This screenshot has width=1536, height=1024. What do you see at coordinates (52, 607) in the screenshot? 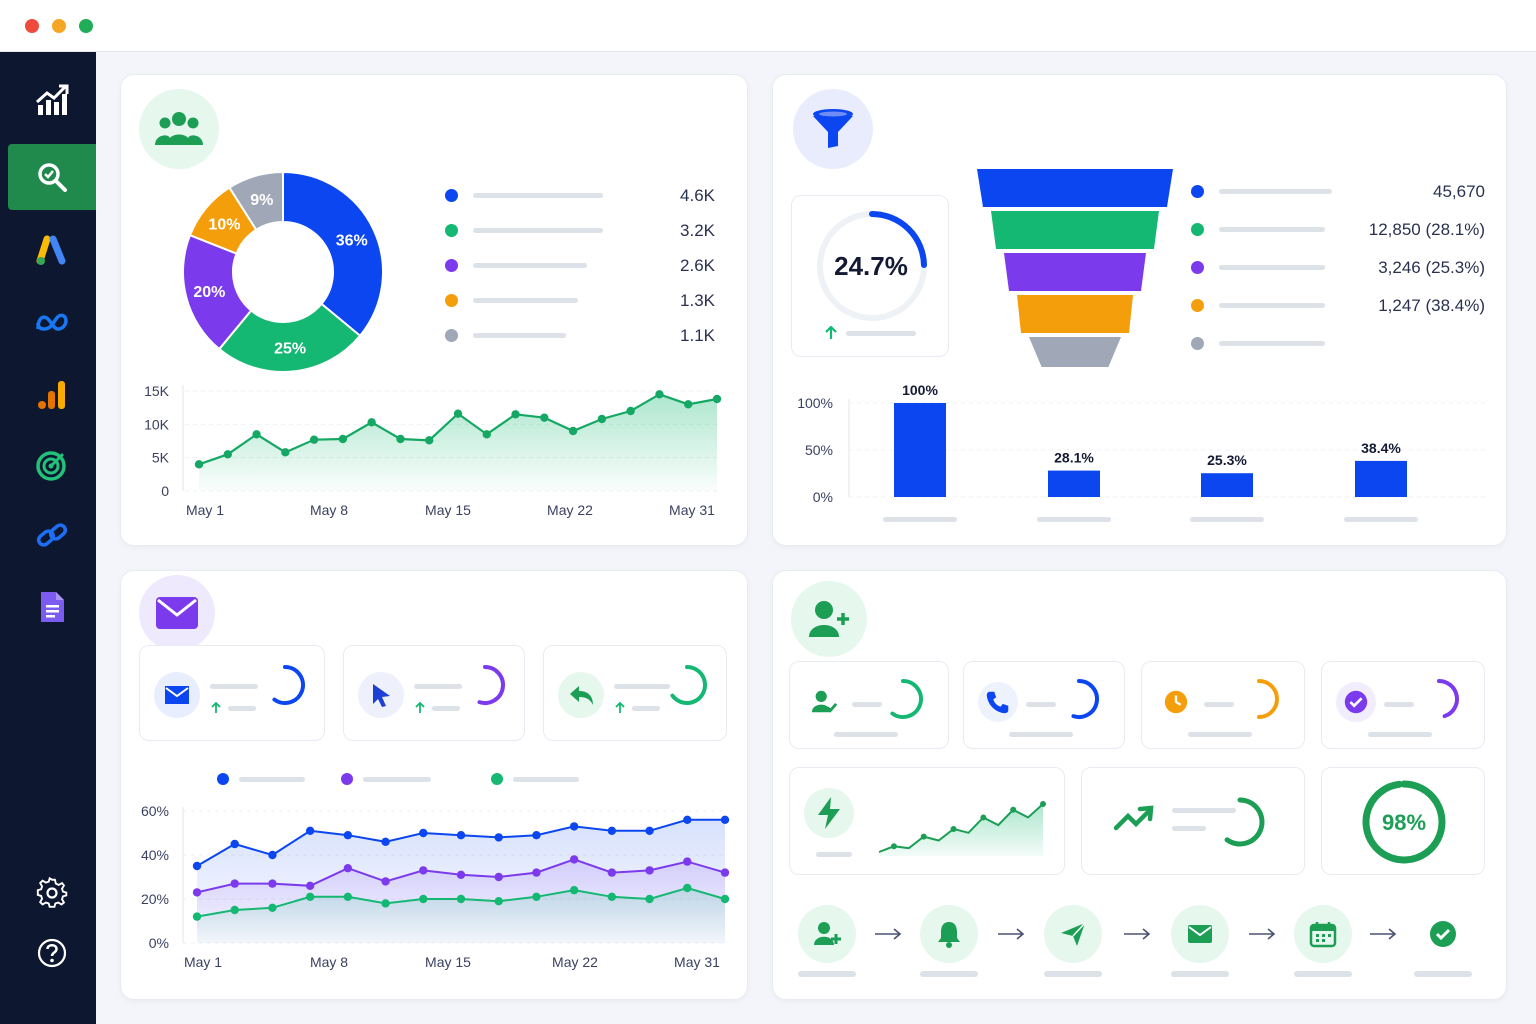
I see `sidebar-item-document` at bounding box center [52, 607].